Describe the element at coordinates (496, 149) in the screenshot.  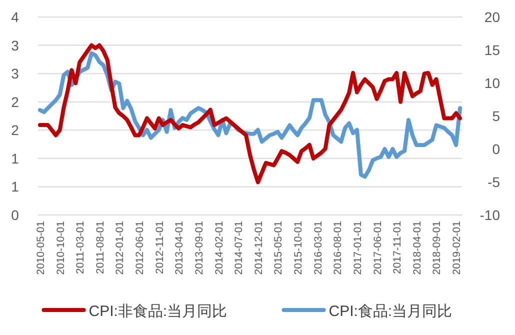
I see `y2-tick-label: 0` at that location.